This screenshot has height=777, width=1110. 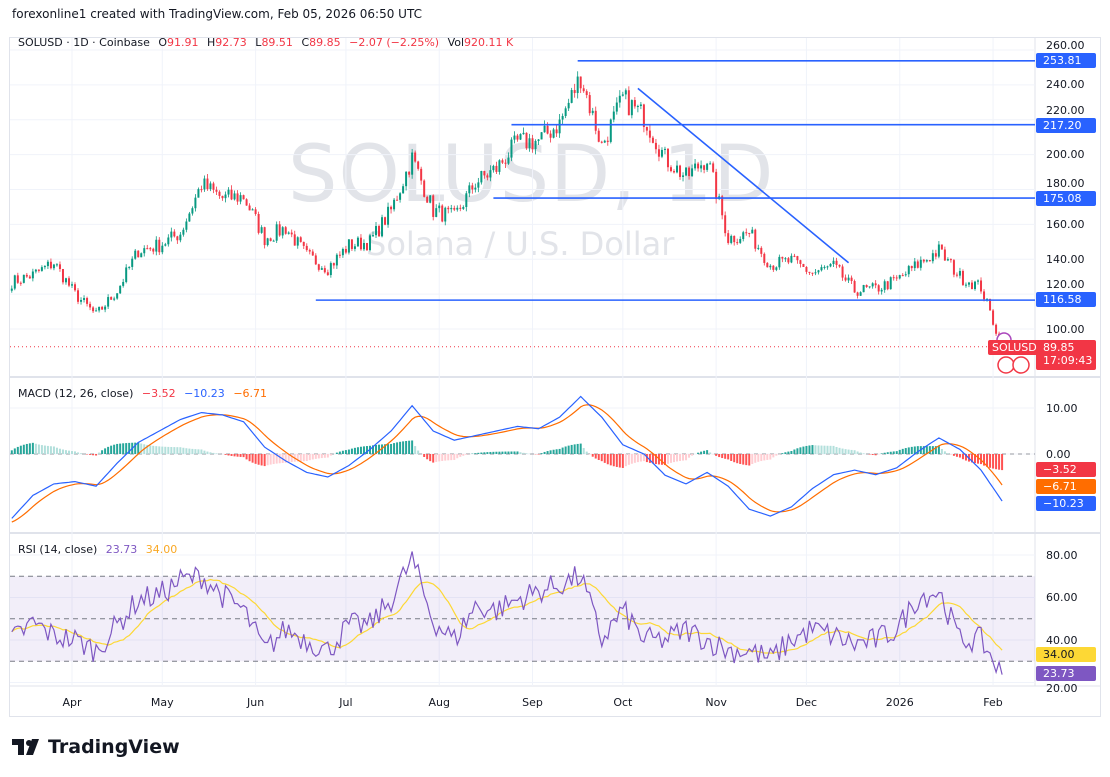 What do you see at coordinates (1014, 347) in the screenshot?
I see `symbol-price-label: SOLUSD` at bounding box center [1014, 347].